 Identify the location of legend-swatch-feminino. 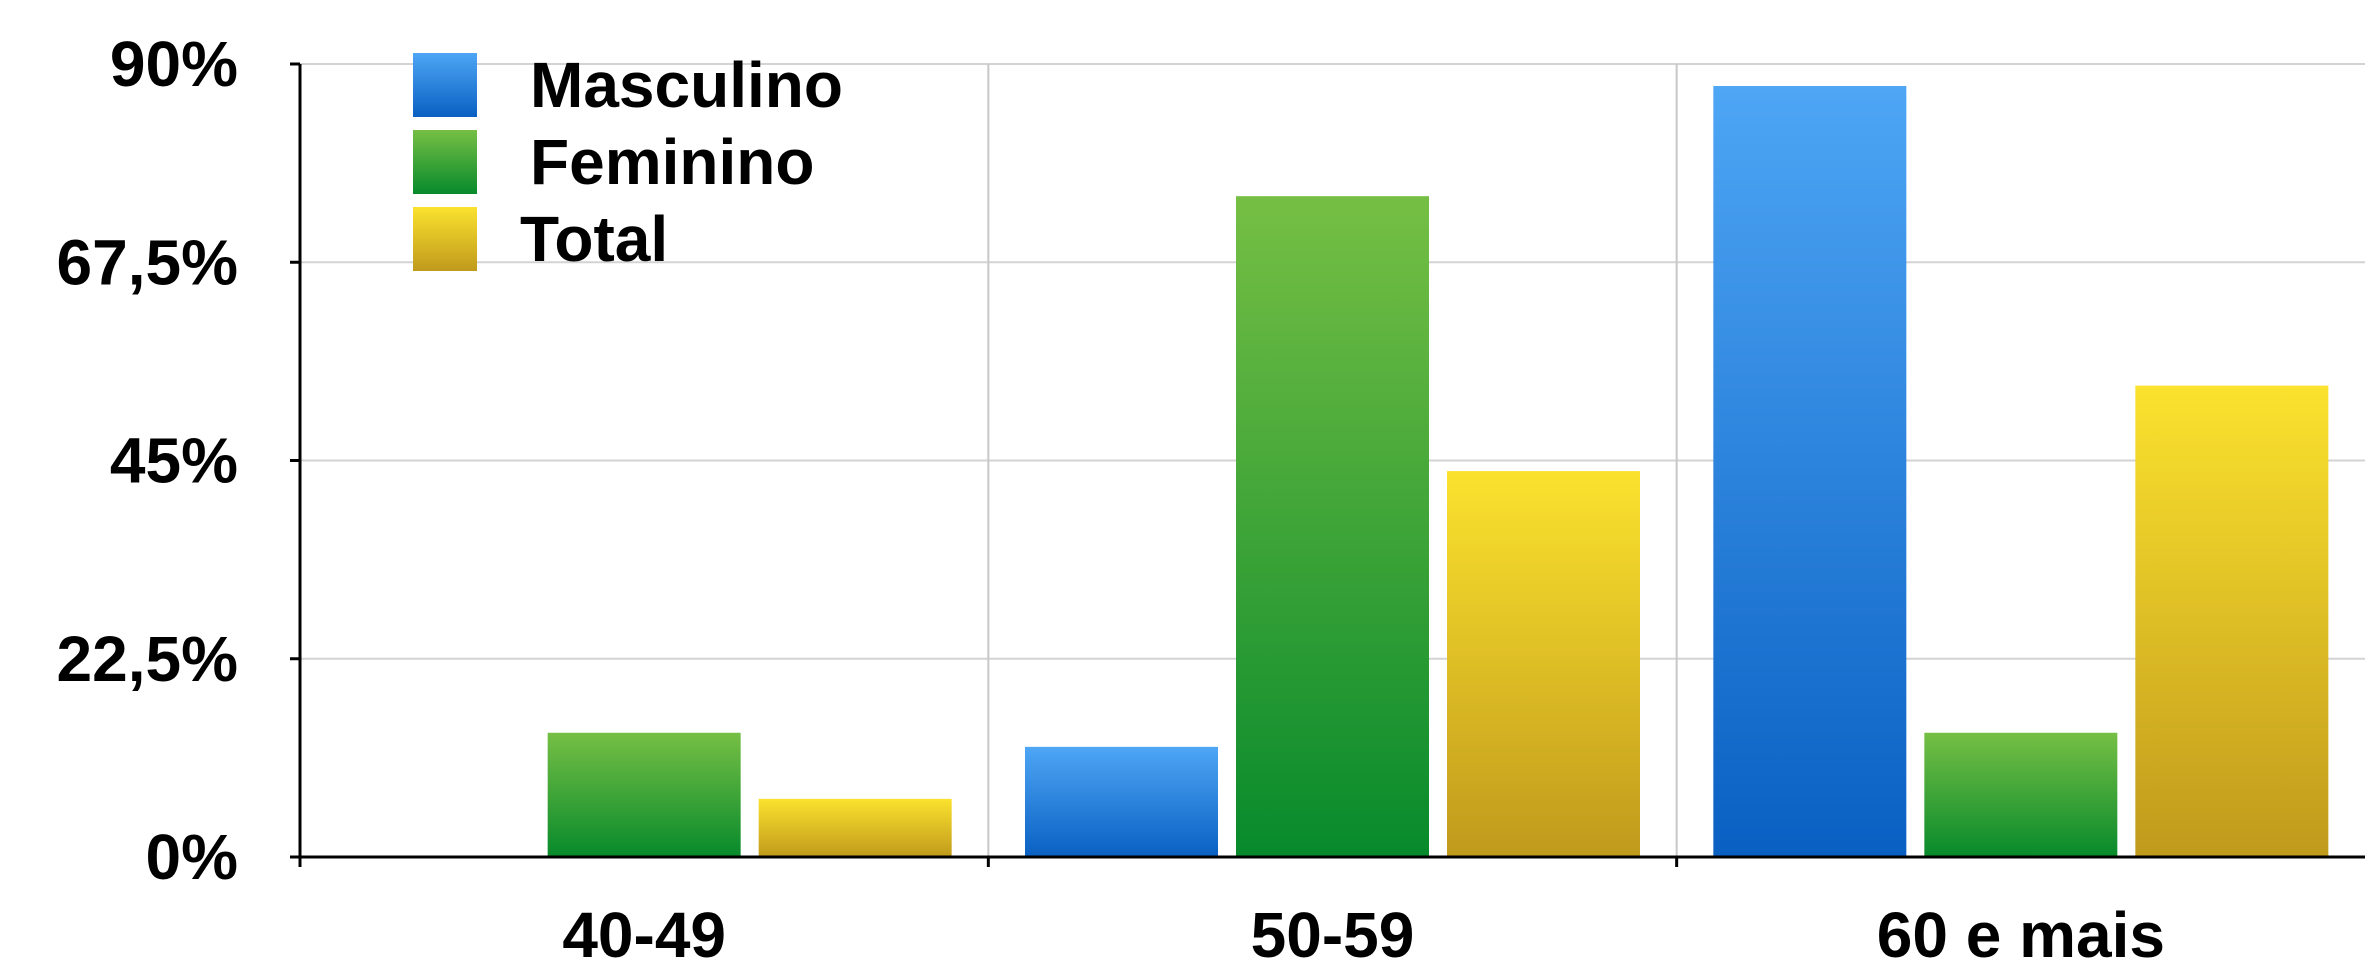
(445, 162).